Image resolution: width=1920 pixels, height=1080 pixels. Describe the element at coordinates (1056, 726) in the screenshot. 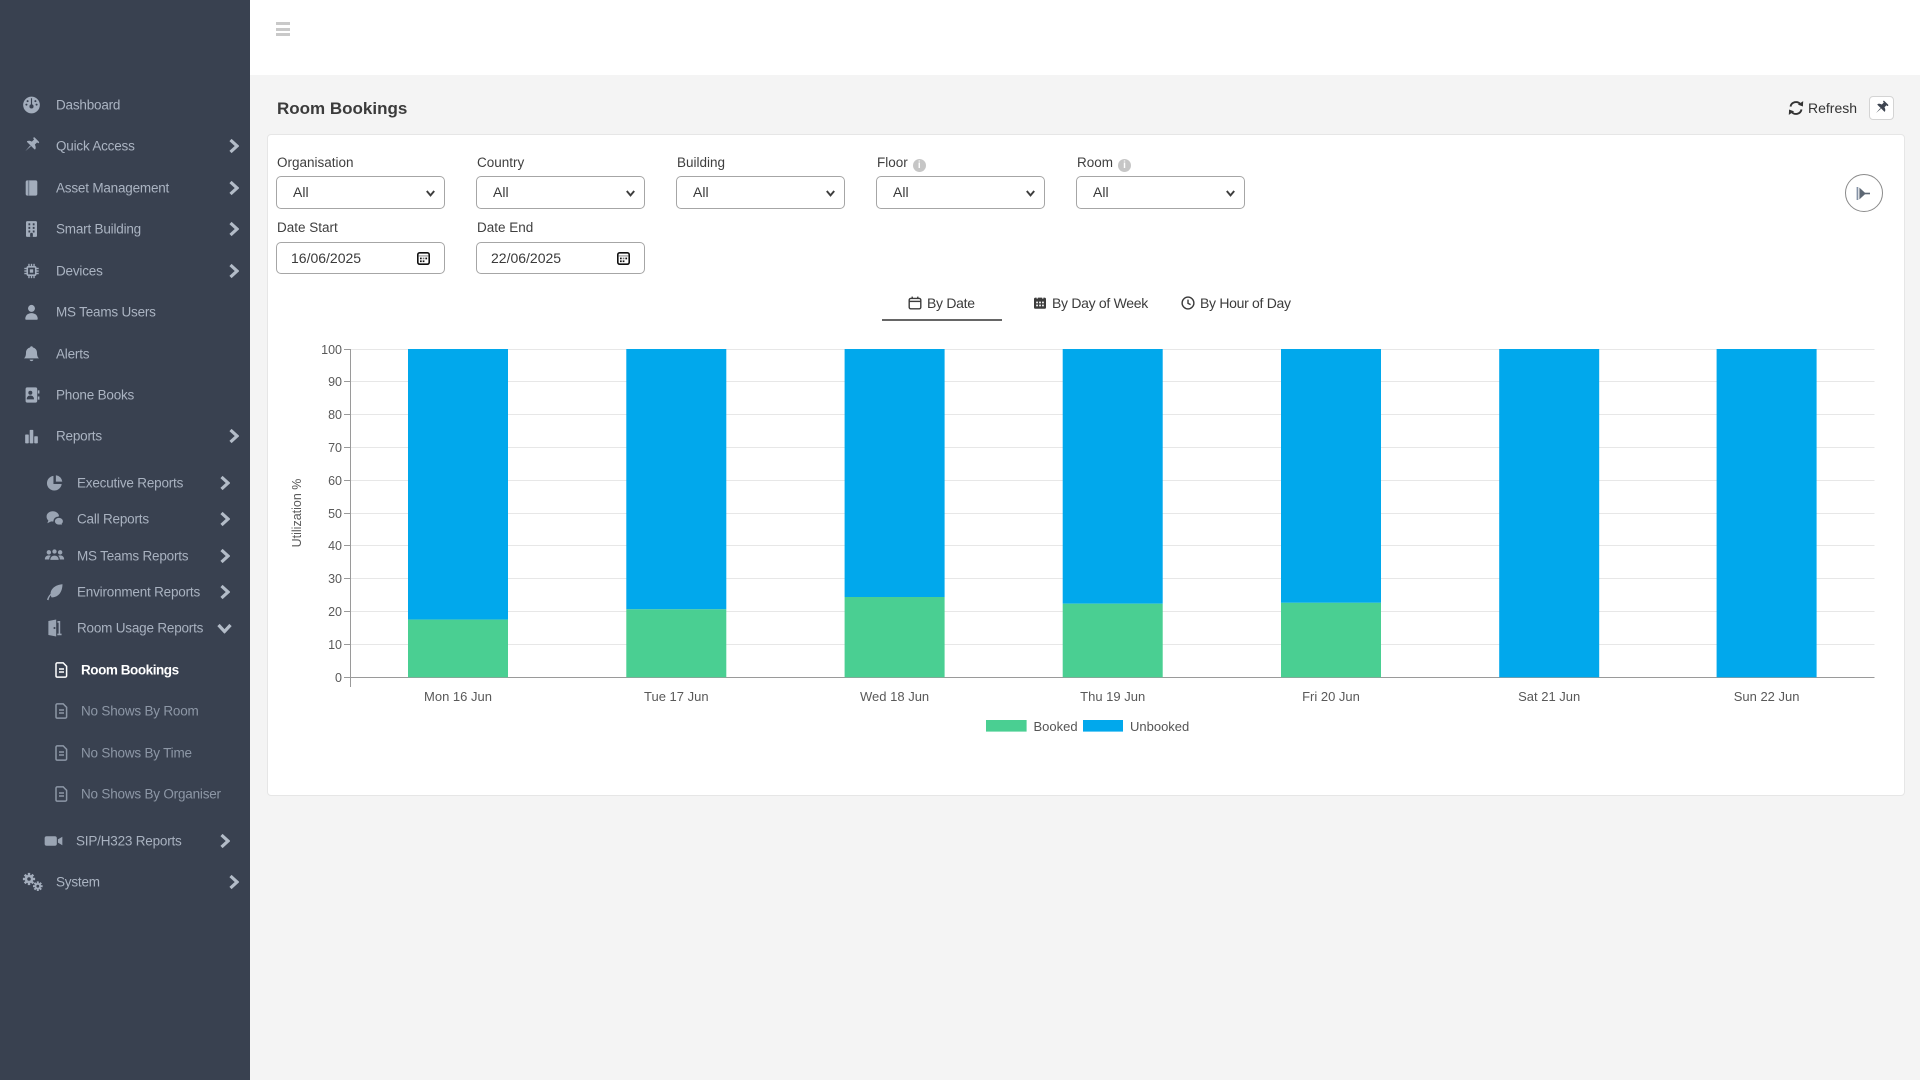

I see `svg-text: Booked` at that location.